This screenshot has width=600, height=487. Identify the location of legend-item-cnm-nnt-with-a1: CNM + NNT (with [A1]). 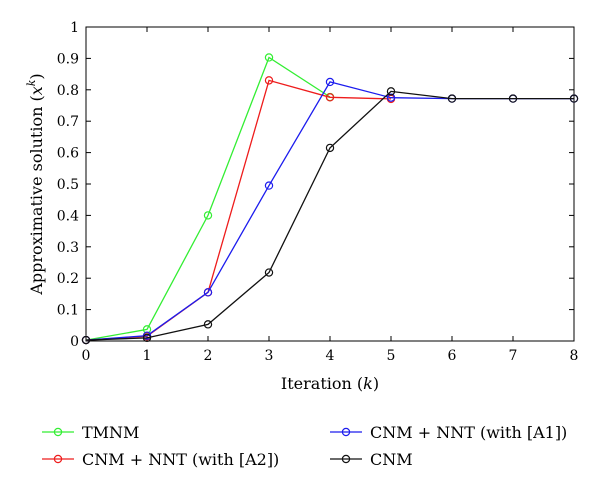
(448, 432).